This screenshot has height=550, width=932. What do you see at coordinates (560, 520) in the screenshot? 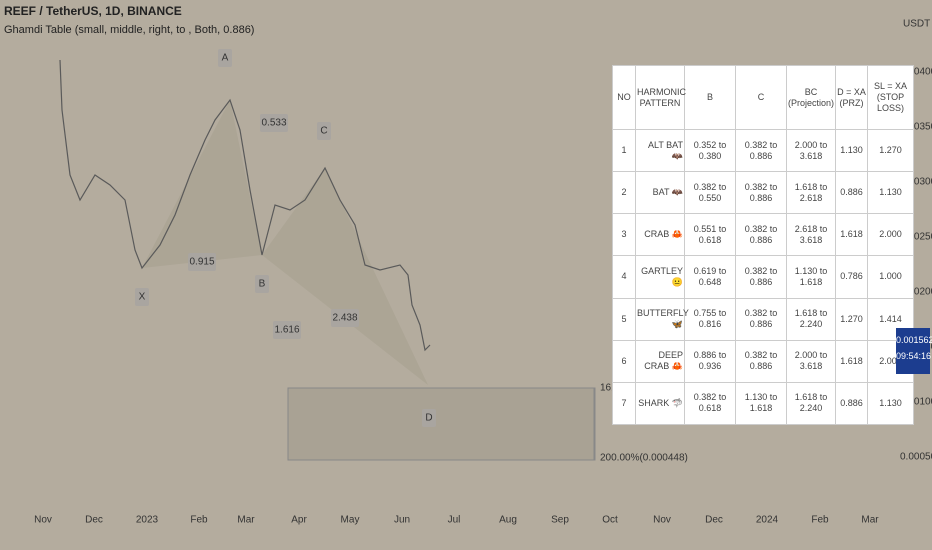
I see `time-label: Sep` at bounding box center [560, 520].